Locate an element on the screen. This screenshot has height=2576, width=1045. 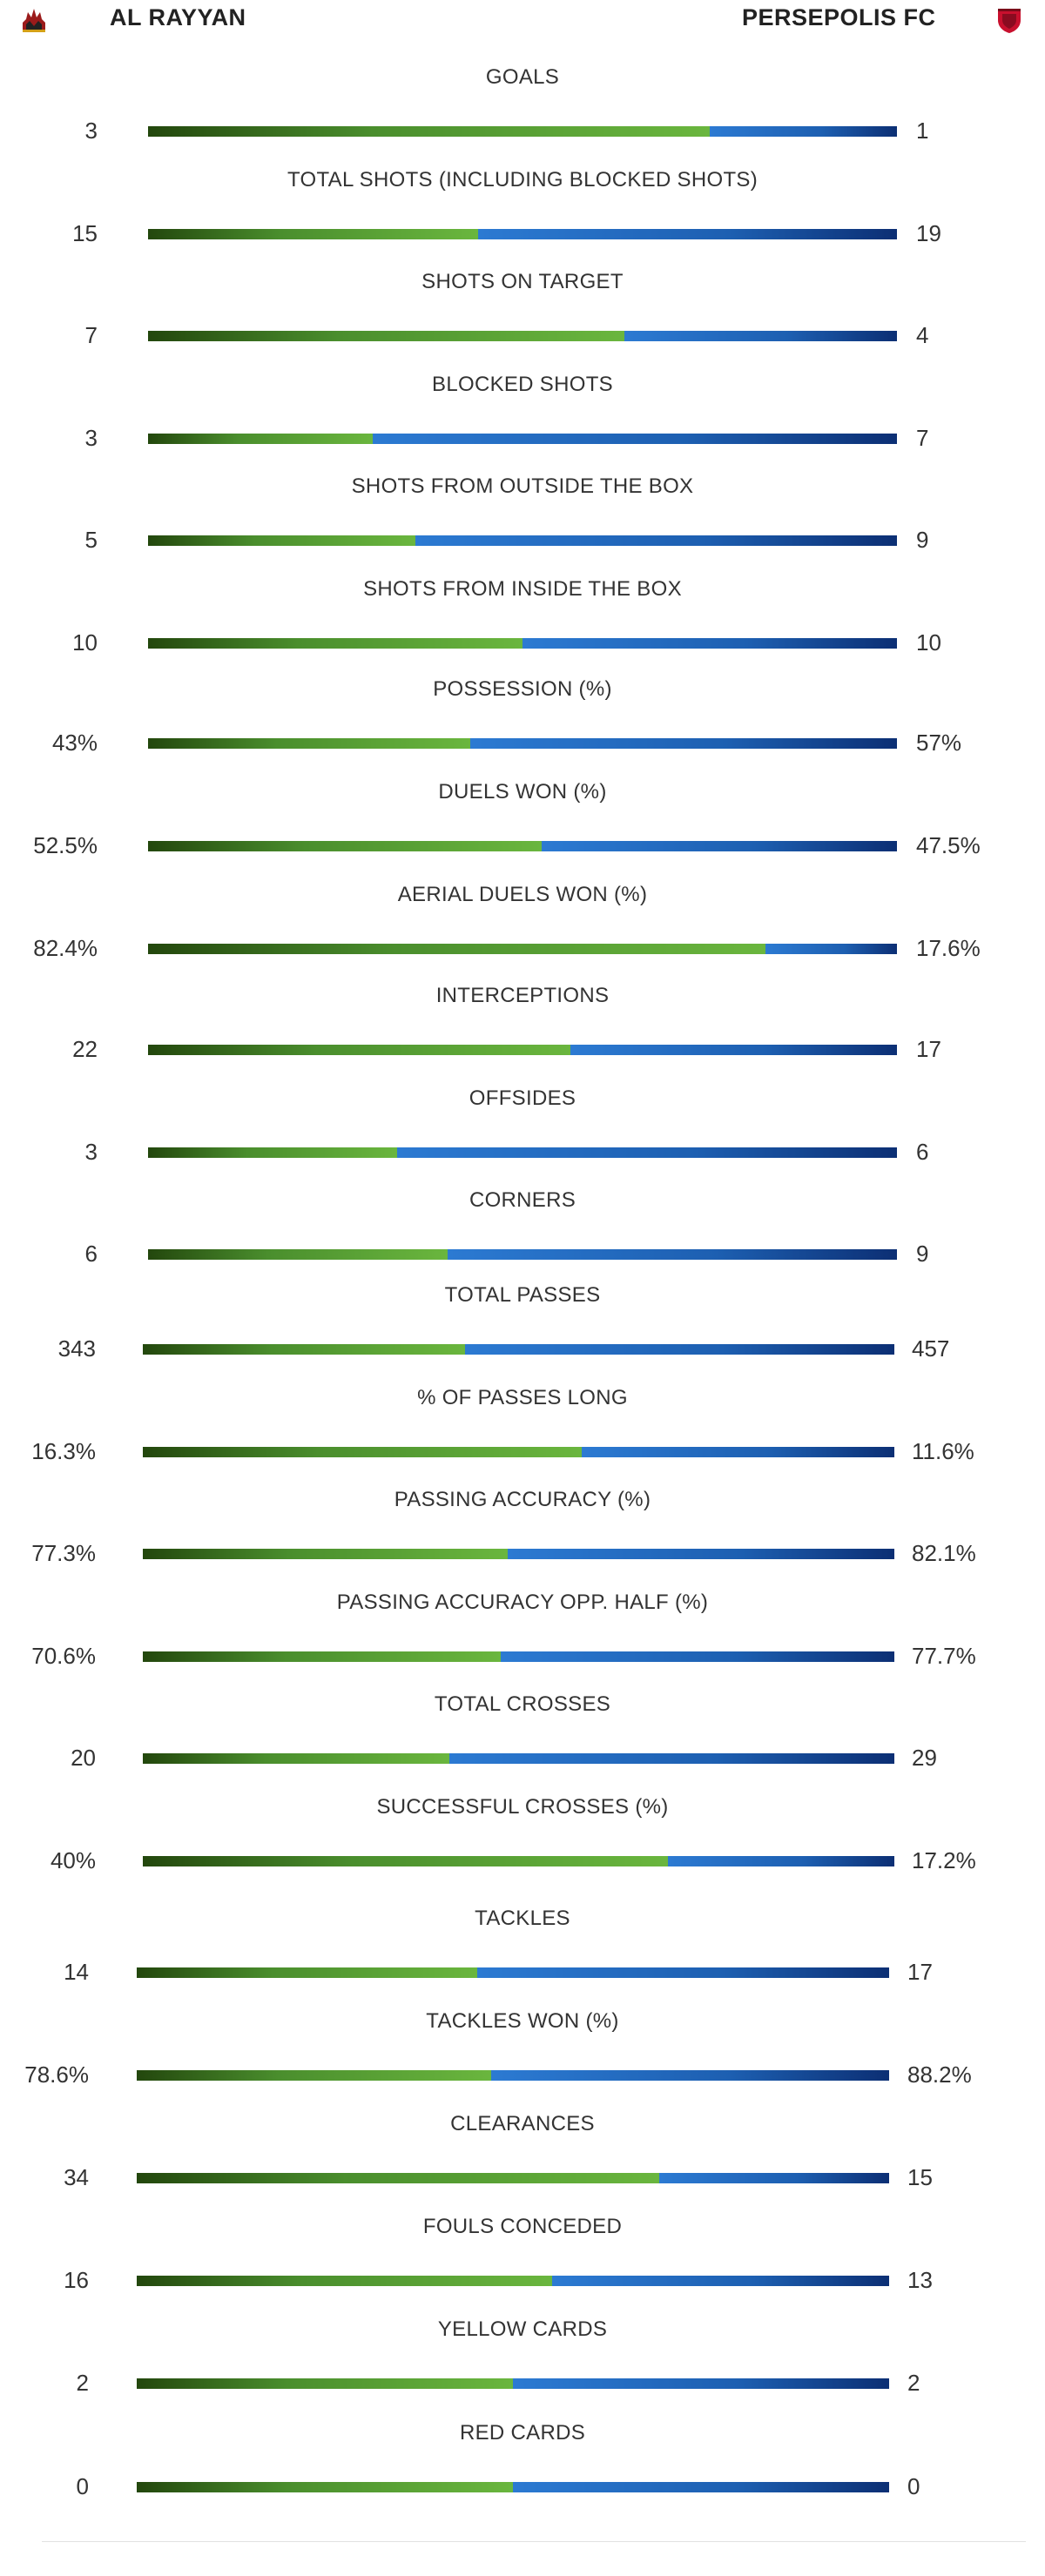
stat-label: TACKLES WON (%) is located at coordinates (522, 2021).